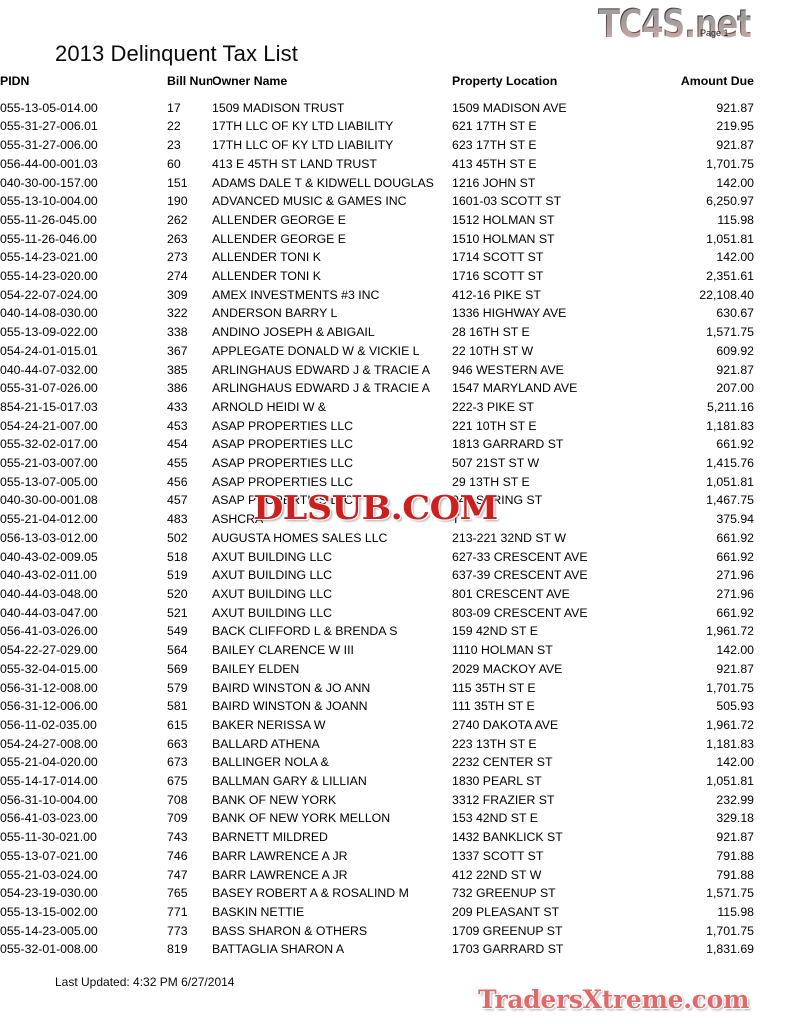 This screenshot has width=791, height=1024. Describe the element at coordinates (177, 631) in the screenshot. I see `cell-bill-num: 549` at that location.